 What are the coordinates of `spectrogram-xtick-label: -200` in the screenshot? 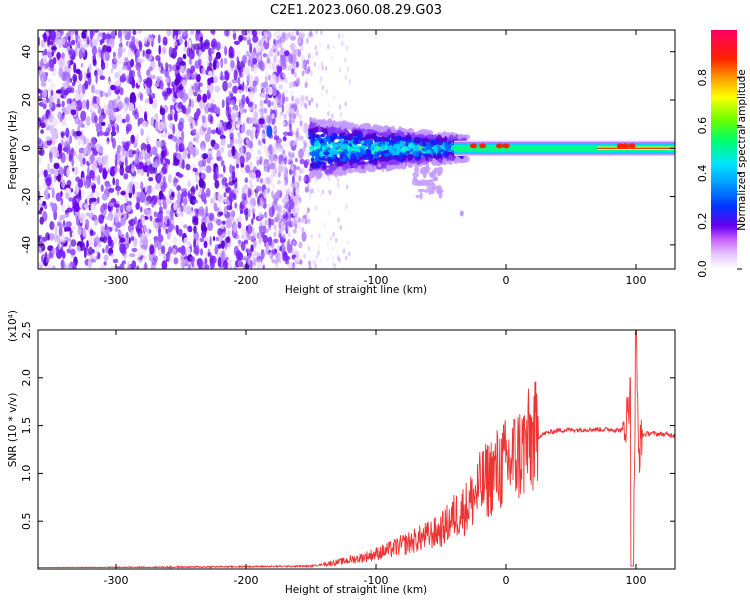 It's located at (246, 280).